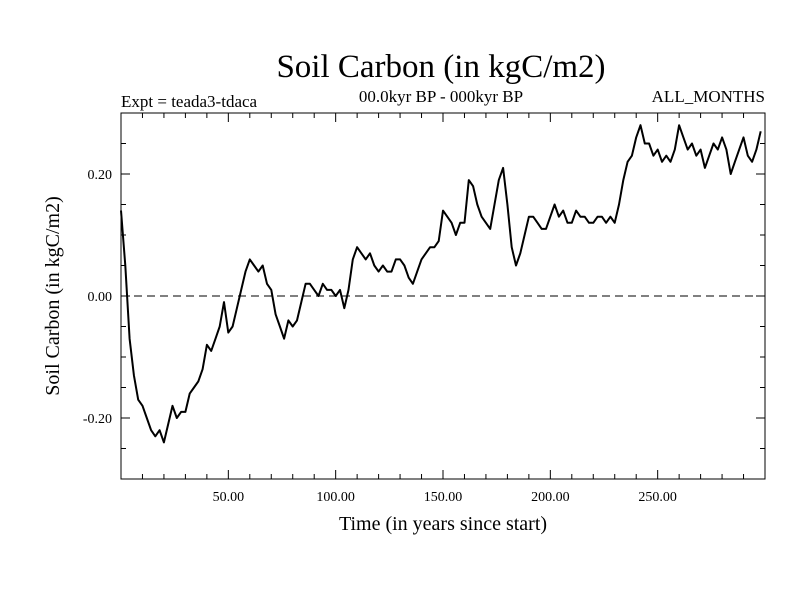 This screenshot has height=605, width=800. I want to click on x-tick-label: 50.00, so click(229, 497).